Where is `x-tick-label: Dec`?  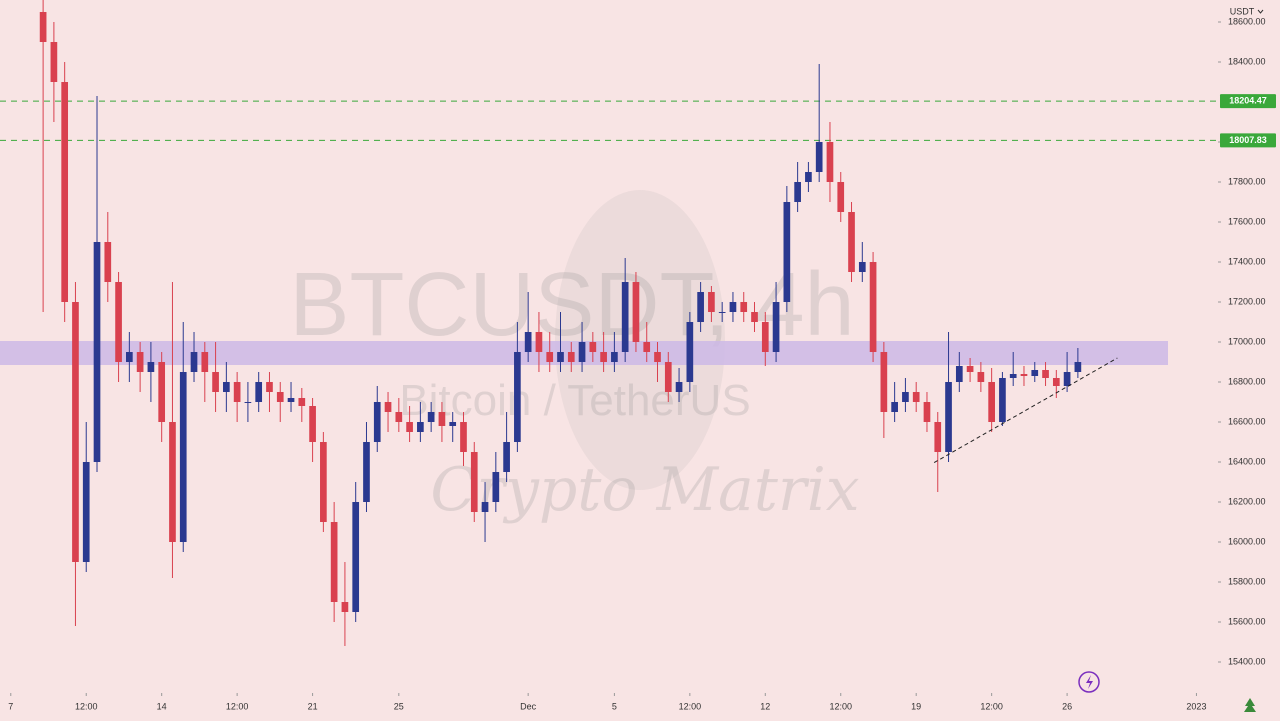 x-tick-label: Dec is located at coordinates (528, 706).